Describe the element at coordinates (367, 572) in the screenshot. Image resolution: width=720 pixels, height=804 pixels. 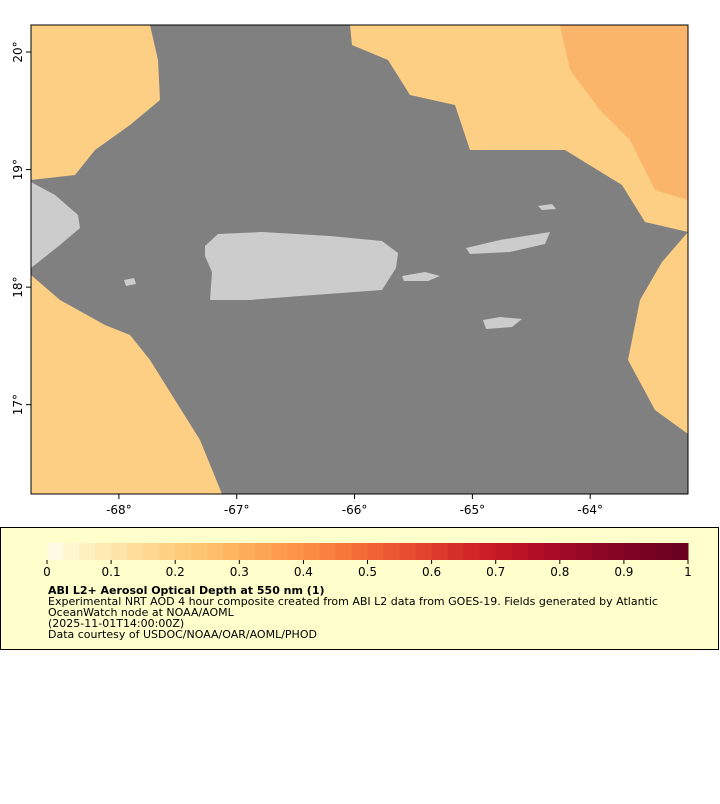
I see `colorbar-tick-label: 0.5` at that location.